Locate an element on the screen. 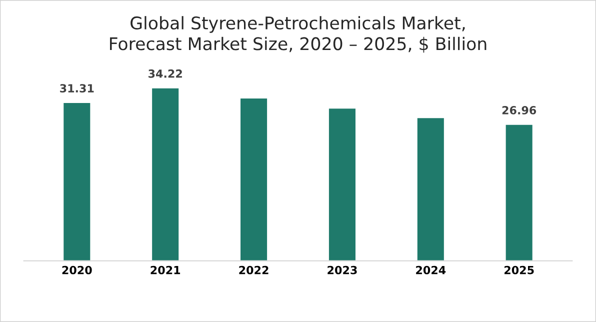 This screenshot has height=322, width=596. data-label: 34.22 is located at coordinates (165, 73).